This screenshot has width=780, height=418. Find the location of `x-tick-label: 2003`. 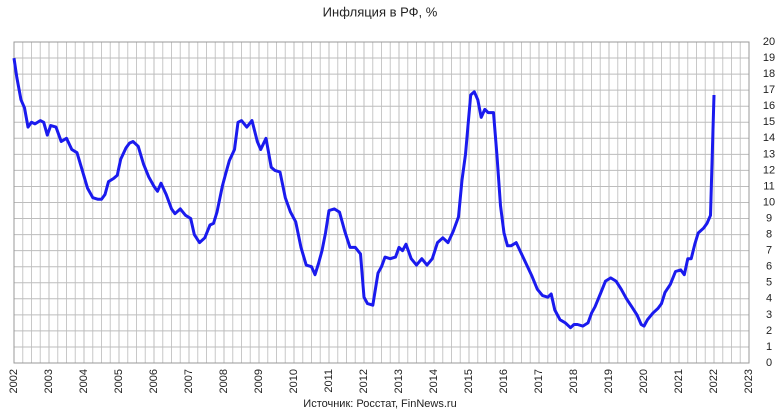

x-tick-label: 2003 is located at coordinates (49, 381).